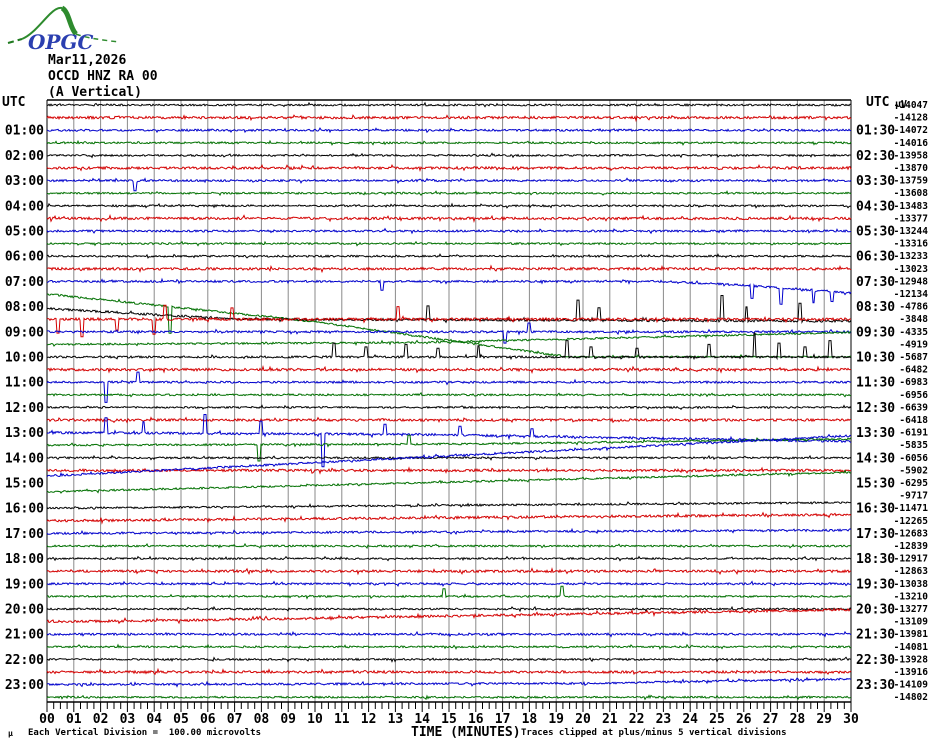 The height and width of the screenshot is (744, 930). Describe the element at coordinates (449, 719) in the screenshot. I see `svg-text: 15` at that location.